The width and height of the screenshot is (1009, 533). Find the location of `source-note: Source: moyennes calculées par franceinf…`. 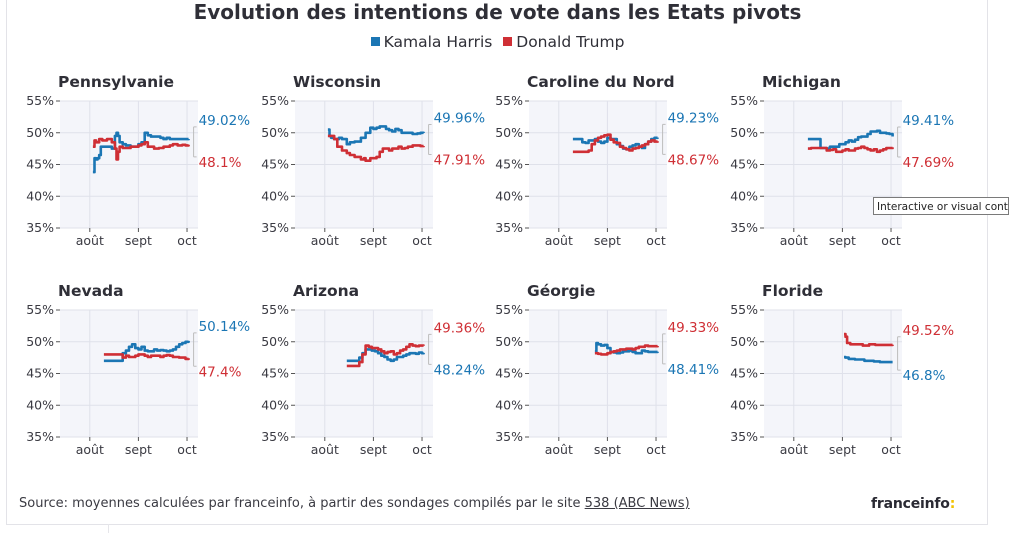

source-note: Source: moyennes calculées par franceinf… is located at coordinates (354, 503).